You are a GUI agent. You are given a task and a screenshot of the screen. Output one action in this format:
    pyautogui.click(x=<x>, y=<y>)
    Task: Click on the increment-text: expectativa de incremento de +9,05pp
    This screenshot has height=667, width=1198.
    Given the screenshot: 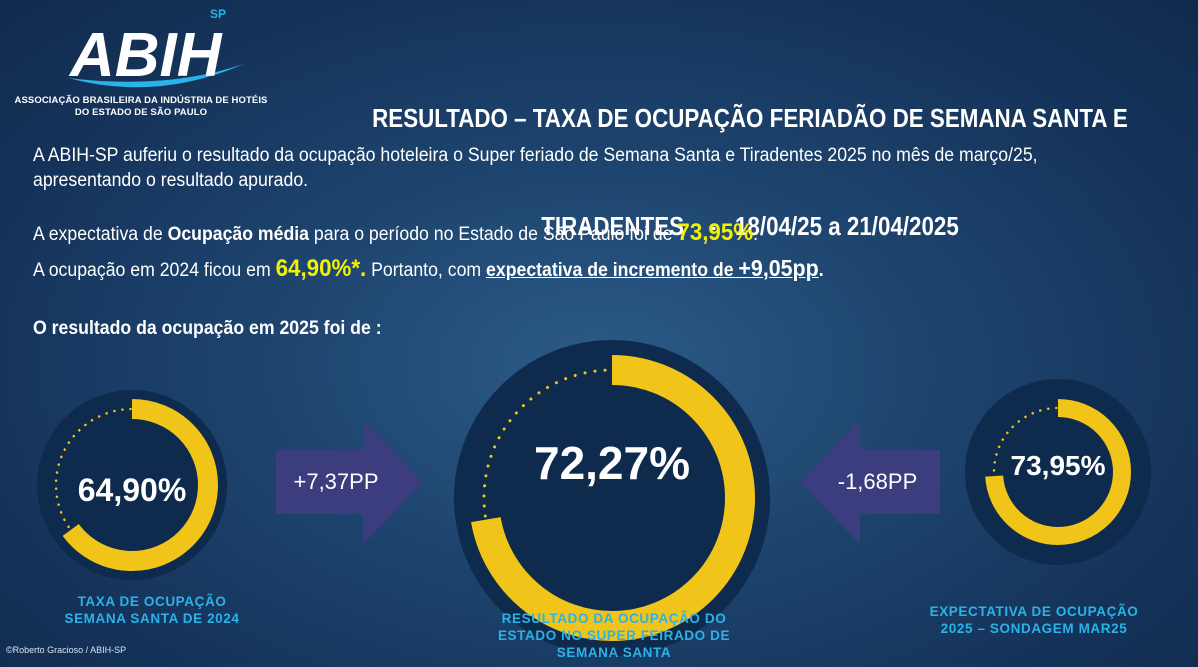 What is the action you would take?
    pyautogui.click(x=652, y=269)
    